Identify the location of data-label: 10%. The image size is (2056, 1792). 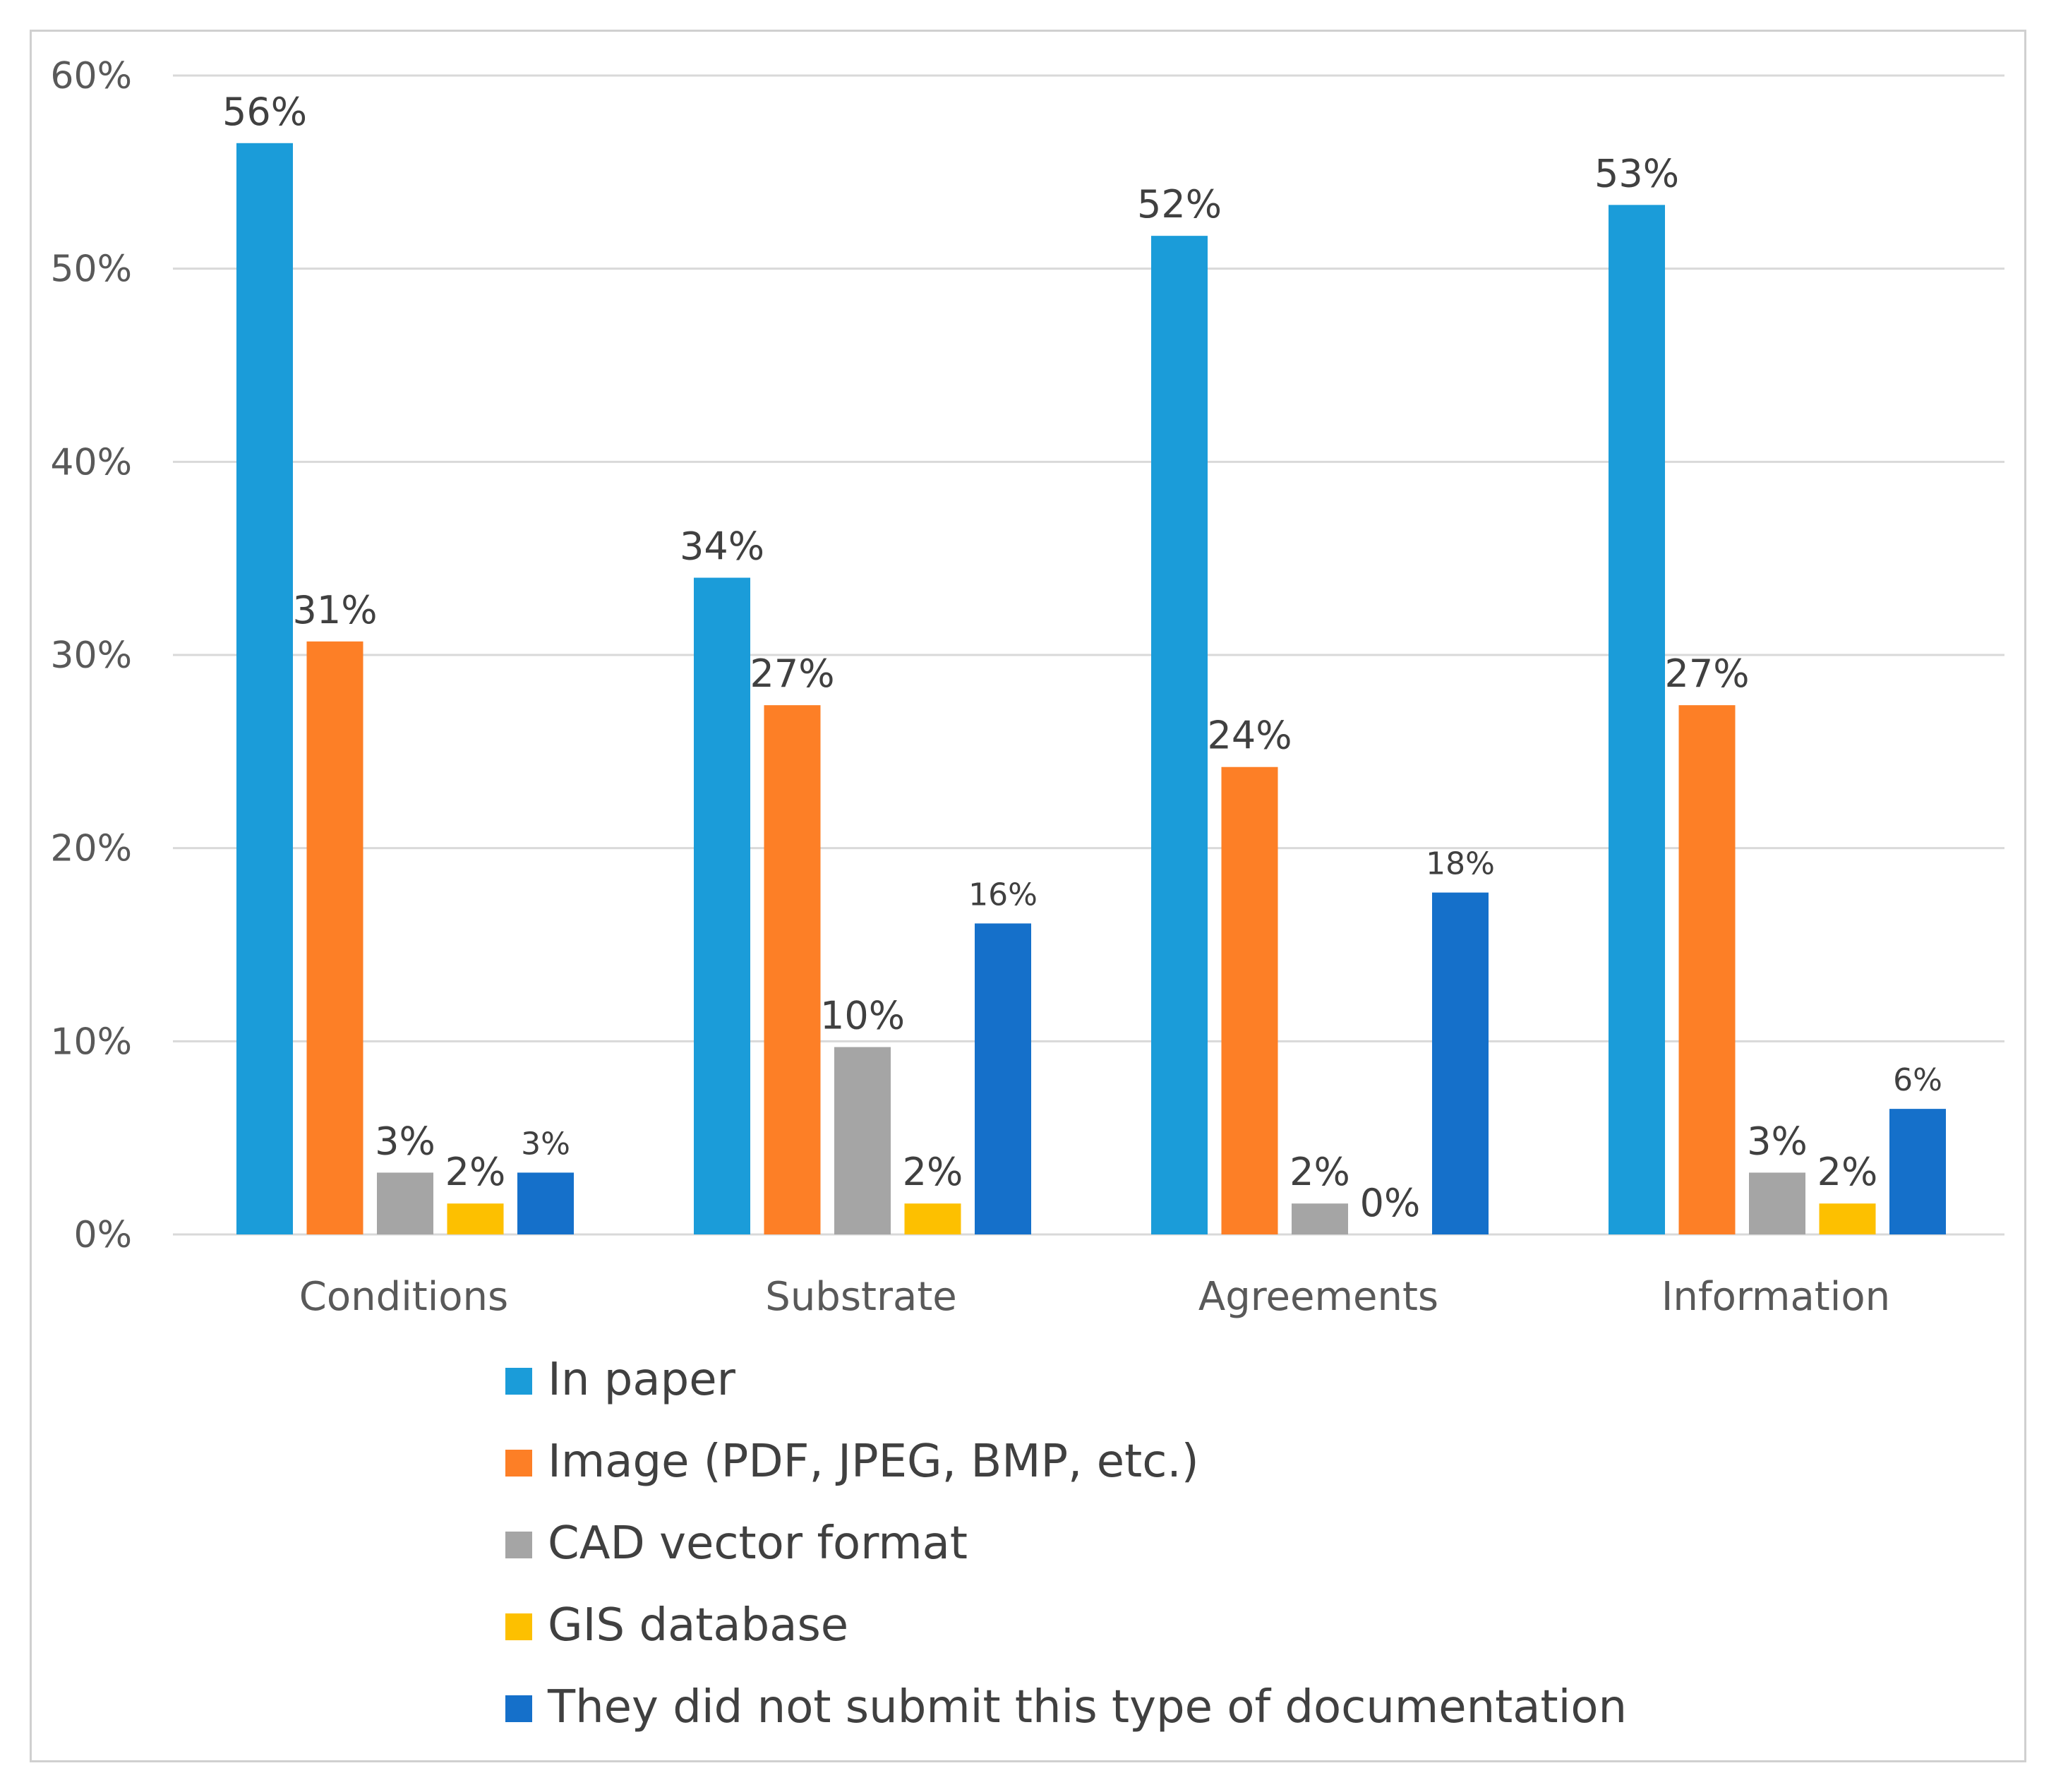
(862, 1016).